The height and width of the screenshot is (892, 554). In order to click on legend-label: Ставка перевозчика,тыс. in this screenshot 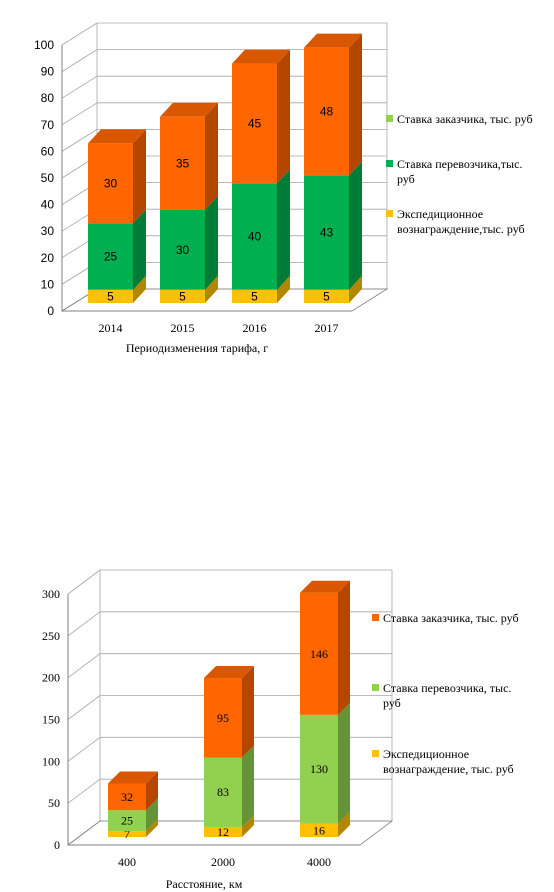, I will do `click(459, 164)`.